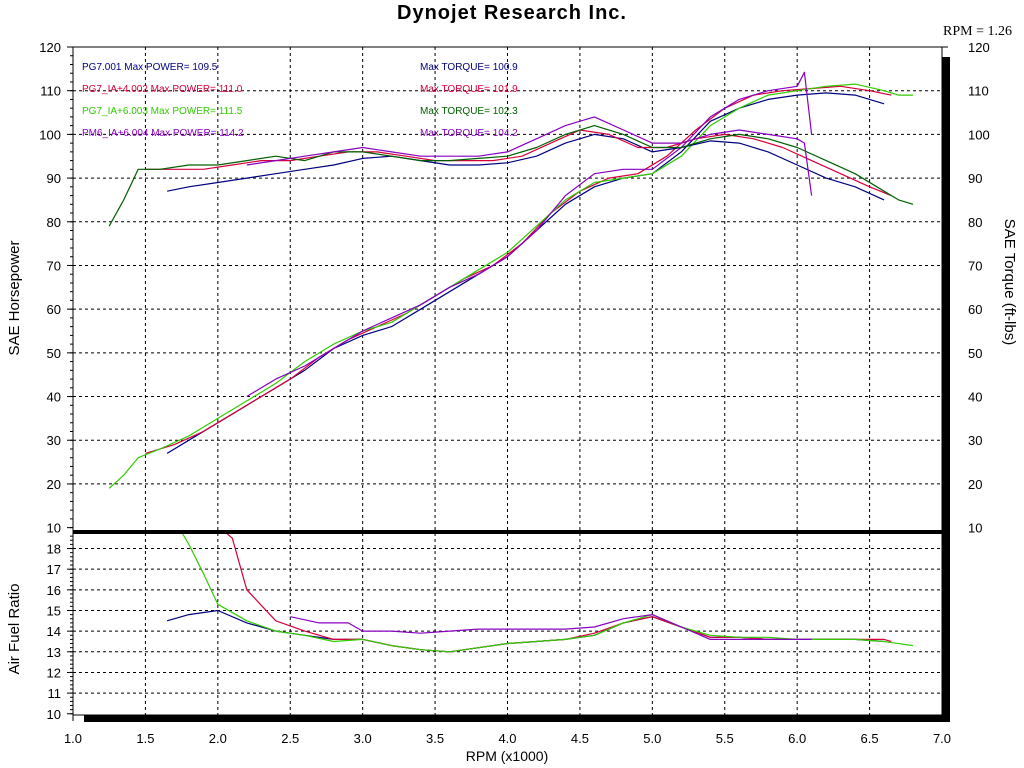 The height and width of the screenshot is (768, 1024). What do you see at coordinates (975, 222) in the screenshot?
I see `y-tick-label-torque: 80` at bounding box center [975, 222].